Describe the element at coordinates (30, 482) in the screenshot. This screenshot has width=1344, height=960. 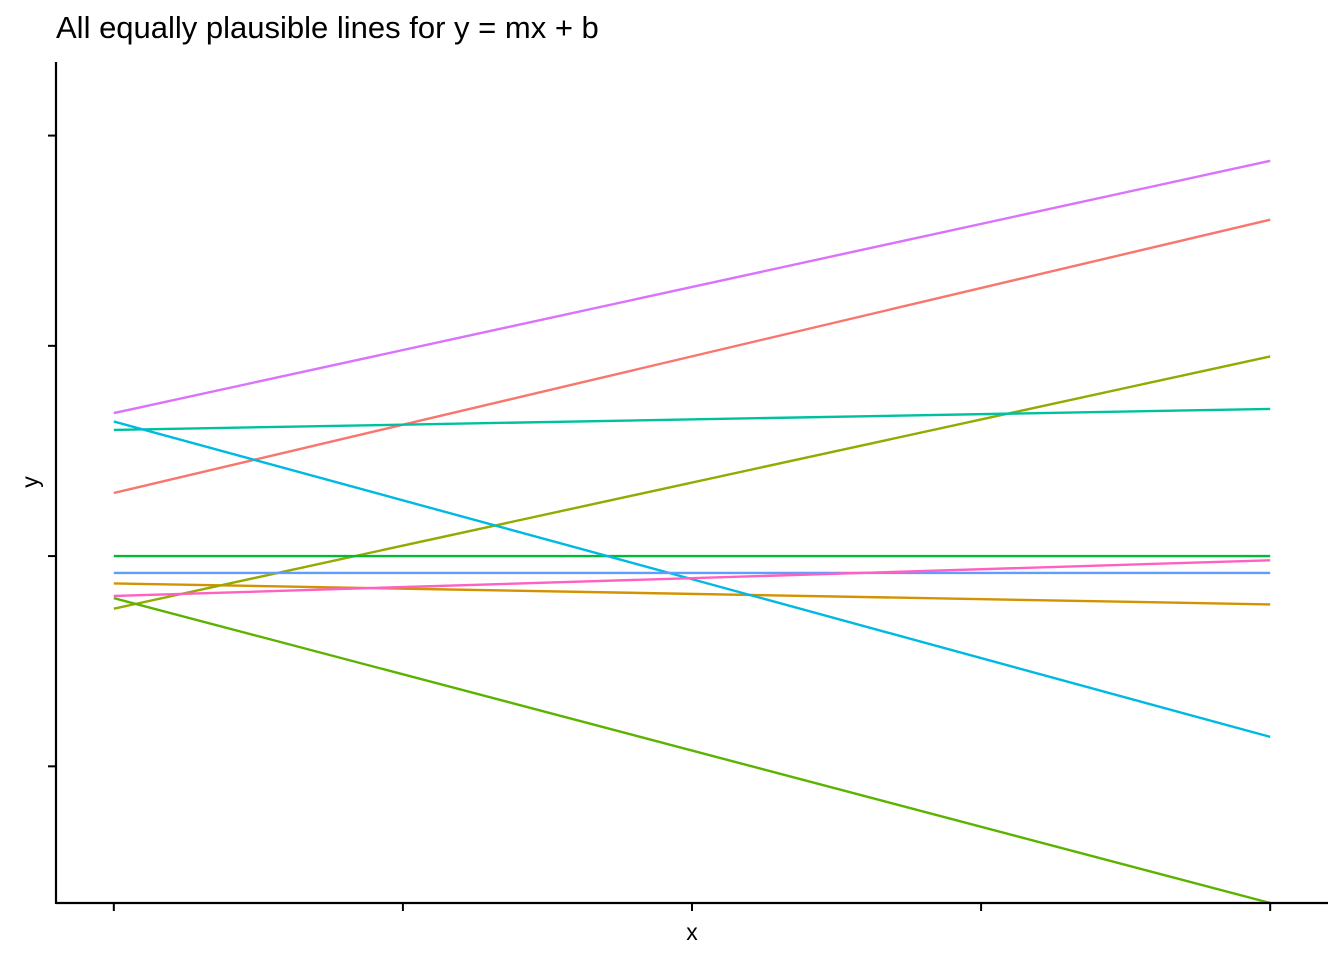
I see `y-axis-label: y` at that location.